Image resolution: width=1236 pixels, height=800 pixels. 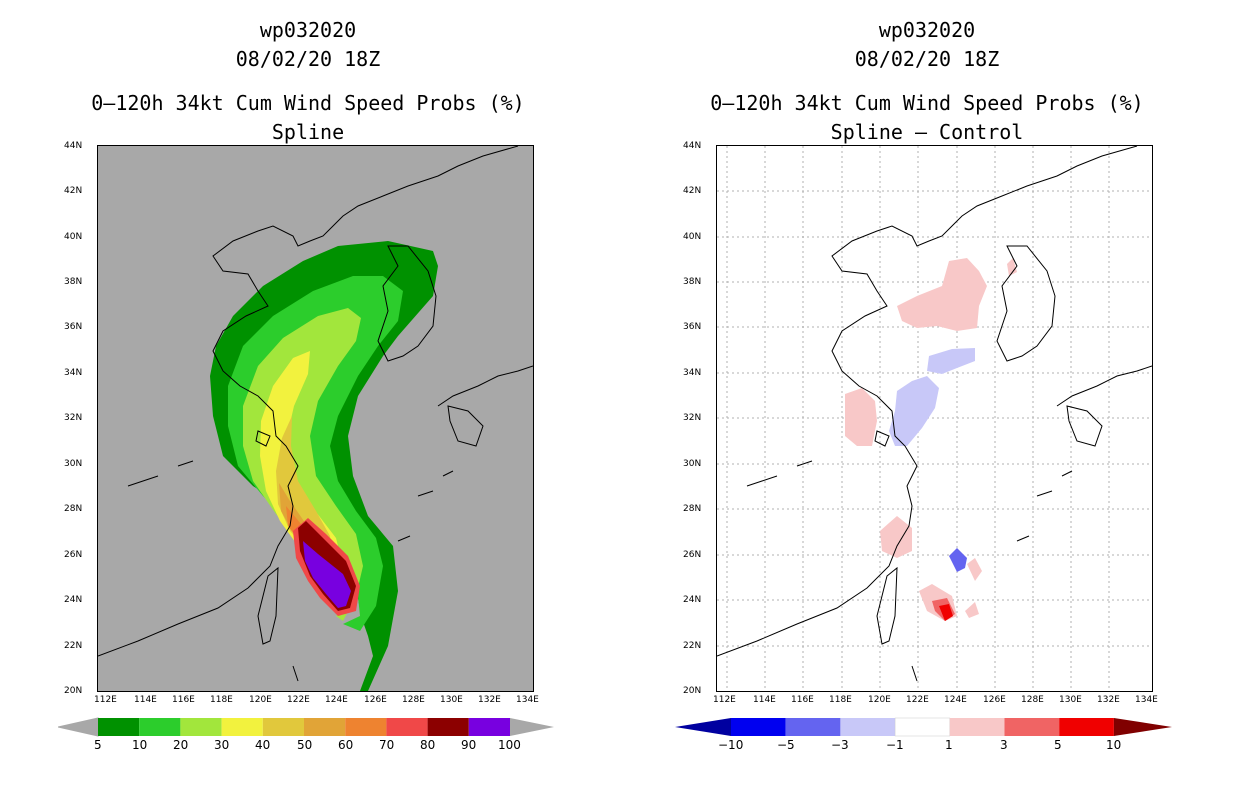 I want to click on colorbar-label: 80, so click(x=428, y=745).